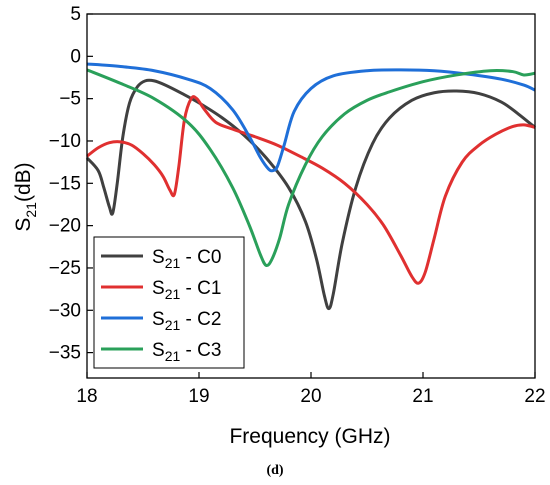 Image resolution: width=550 pixels, height=485 pixels. Describe the element at coordinates (86, 396) in the screenshot. I see `x-tick-label: 18` at that location.